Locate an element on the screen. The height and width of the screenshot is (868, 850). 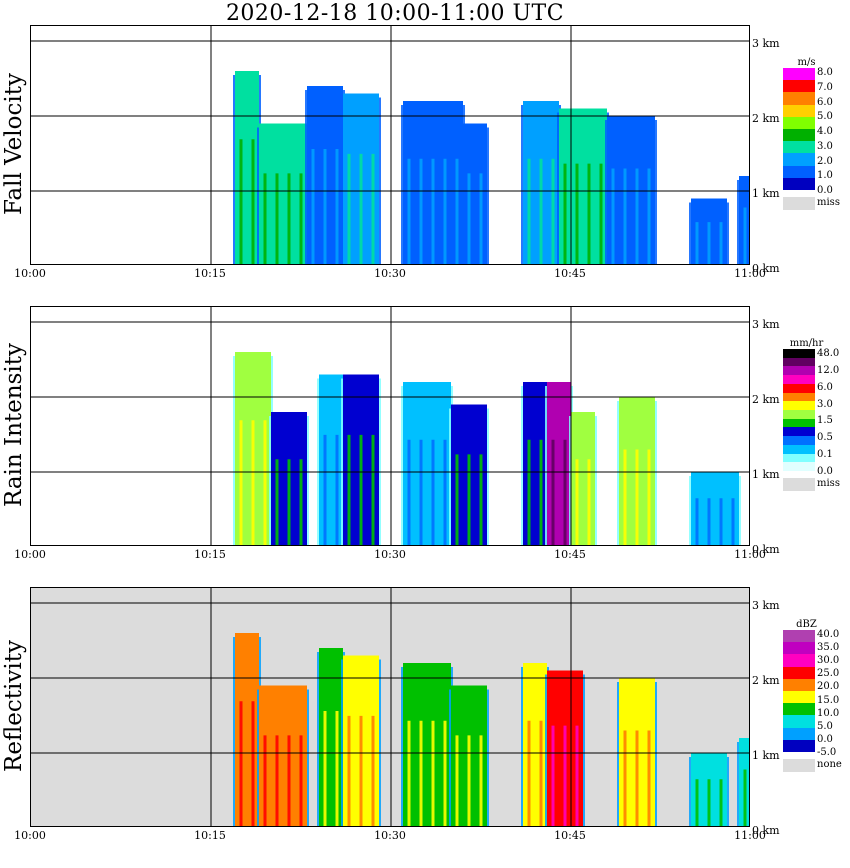
x-tick-label: 10:45 is located at coordinates (570, 835).